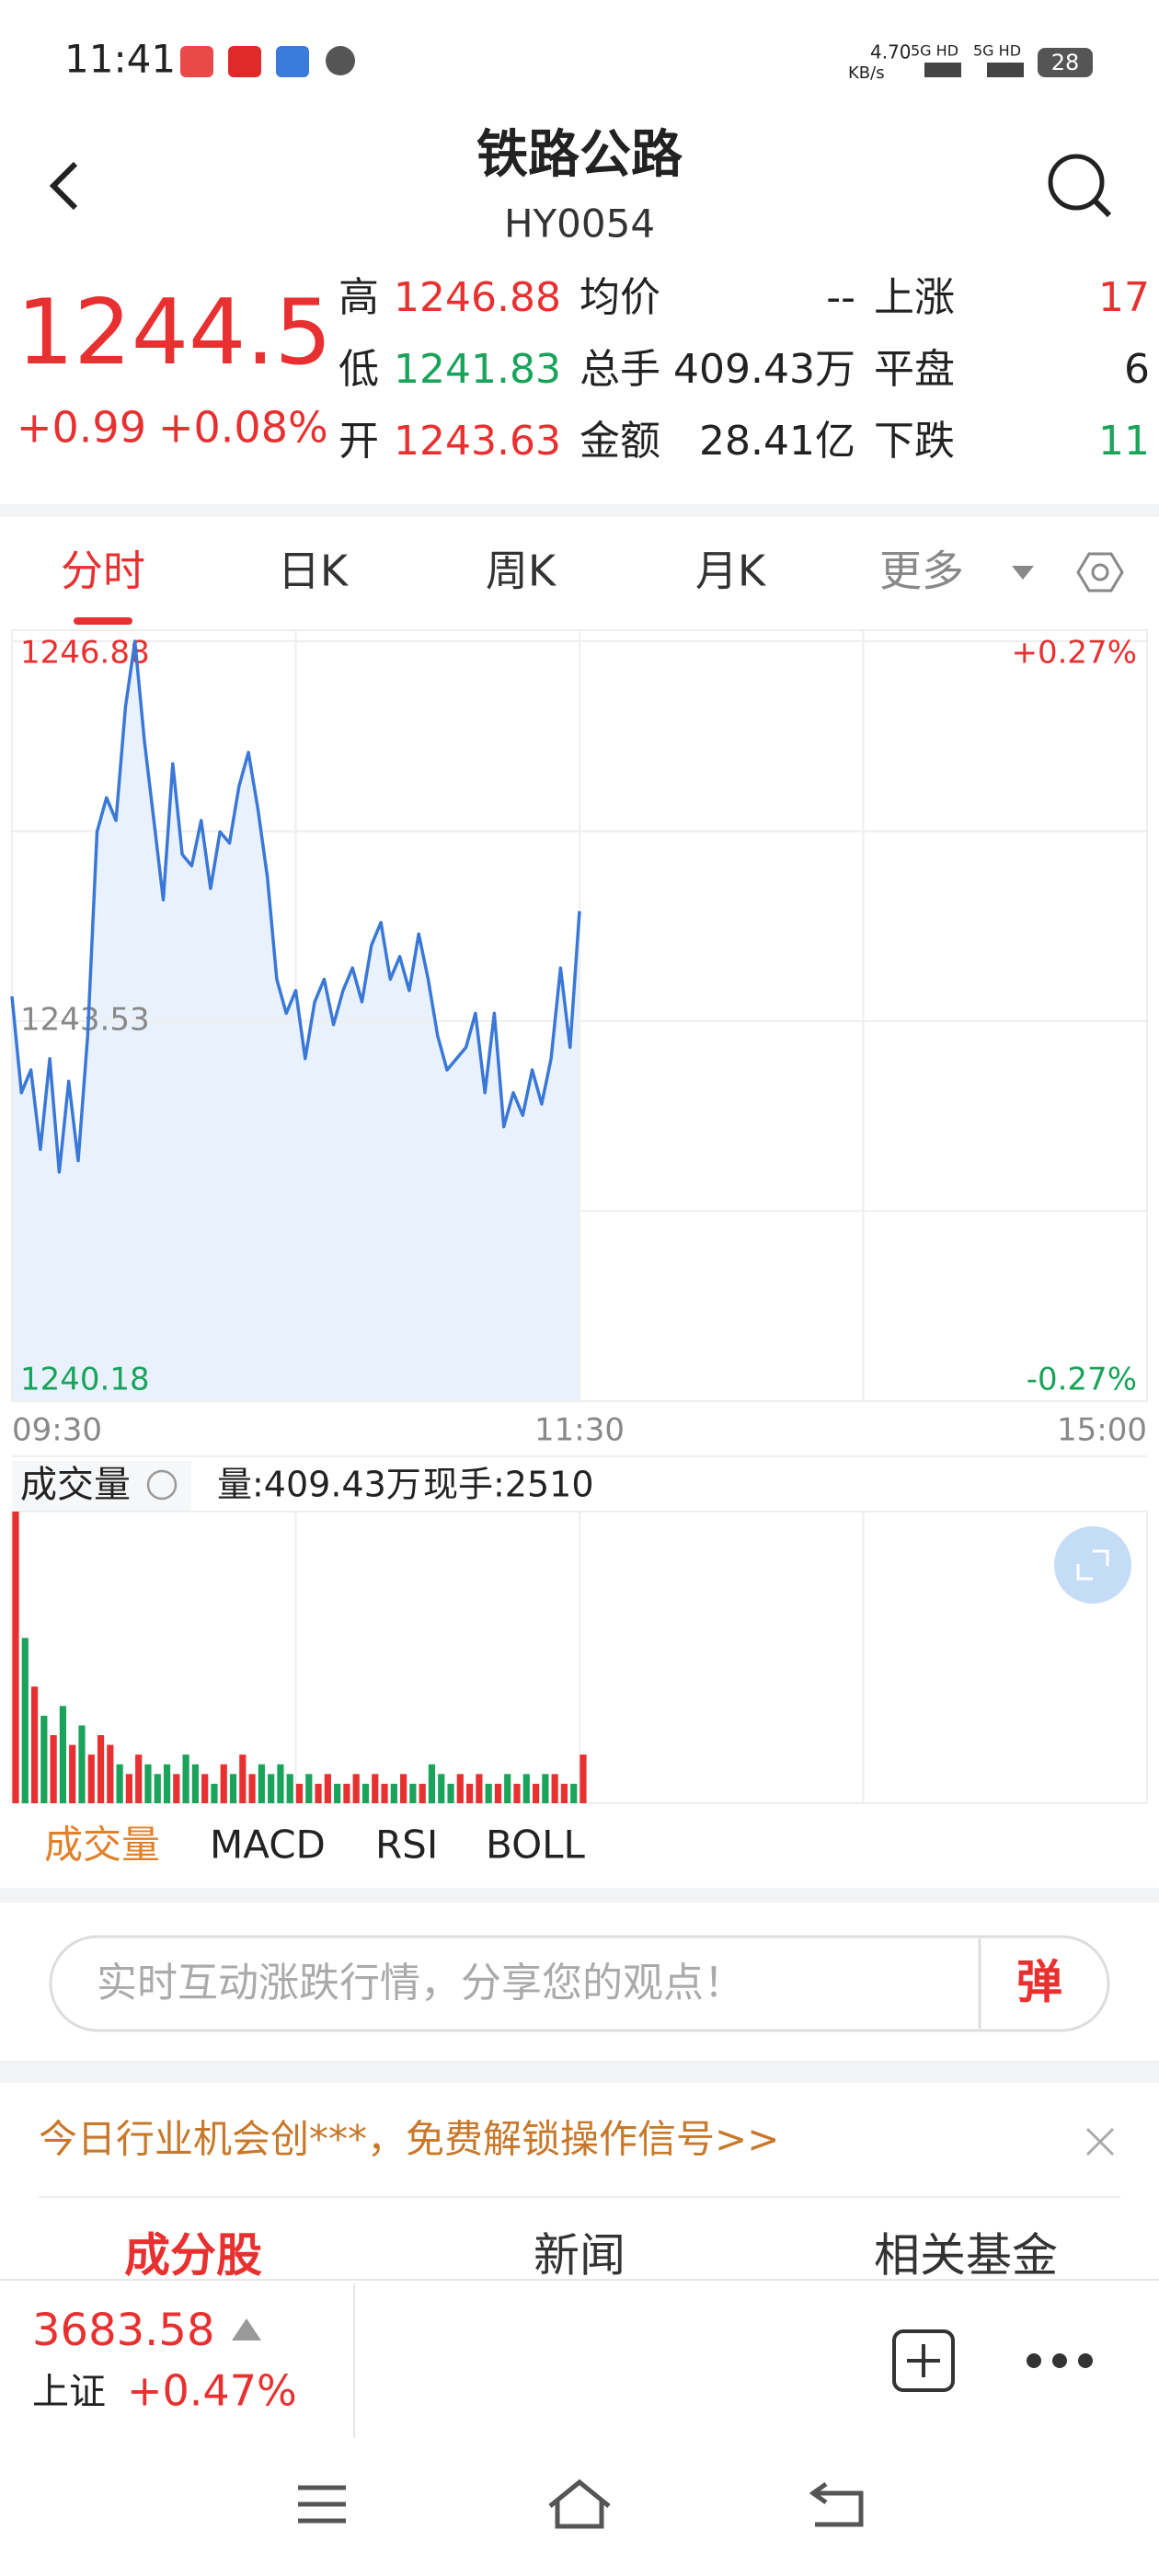 The width and height of the screenshot is (1159, 2576). Describe the element at coordinates (359, 441) in the screenshot. I see `stat-label: 开` at that location.